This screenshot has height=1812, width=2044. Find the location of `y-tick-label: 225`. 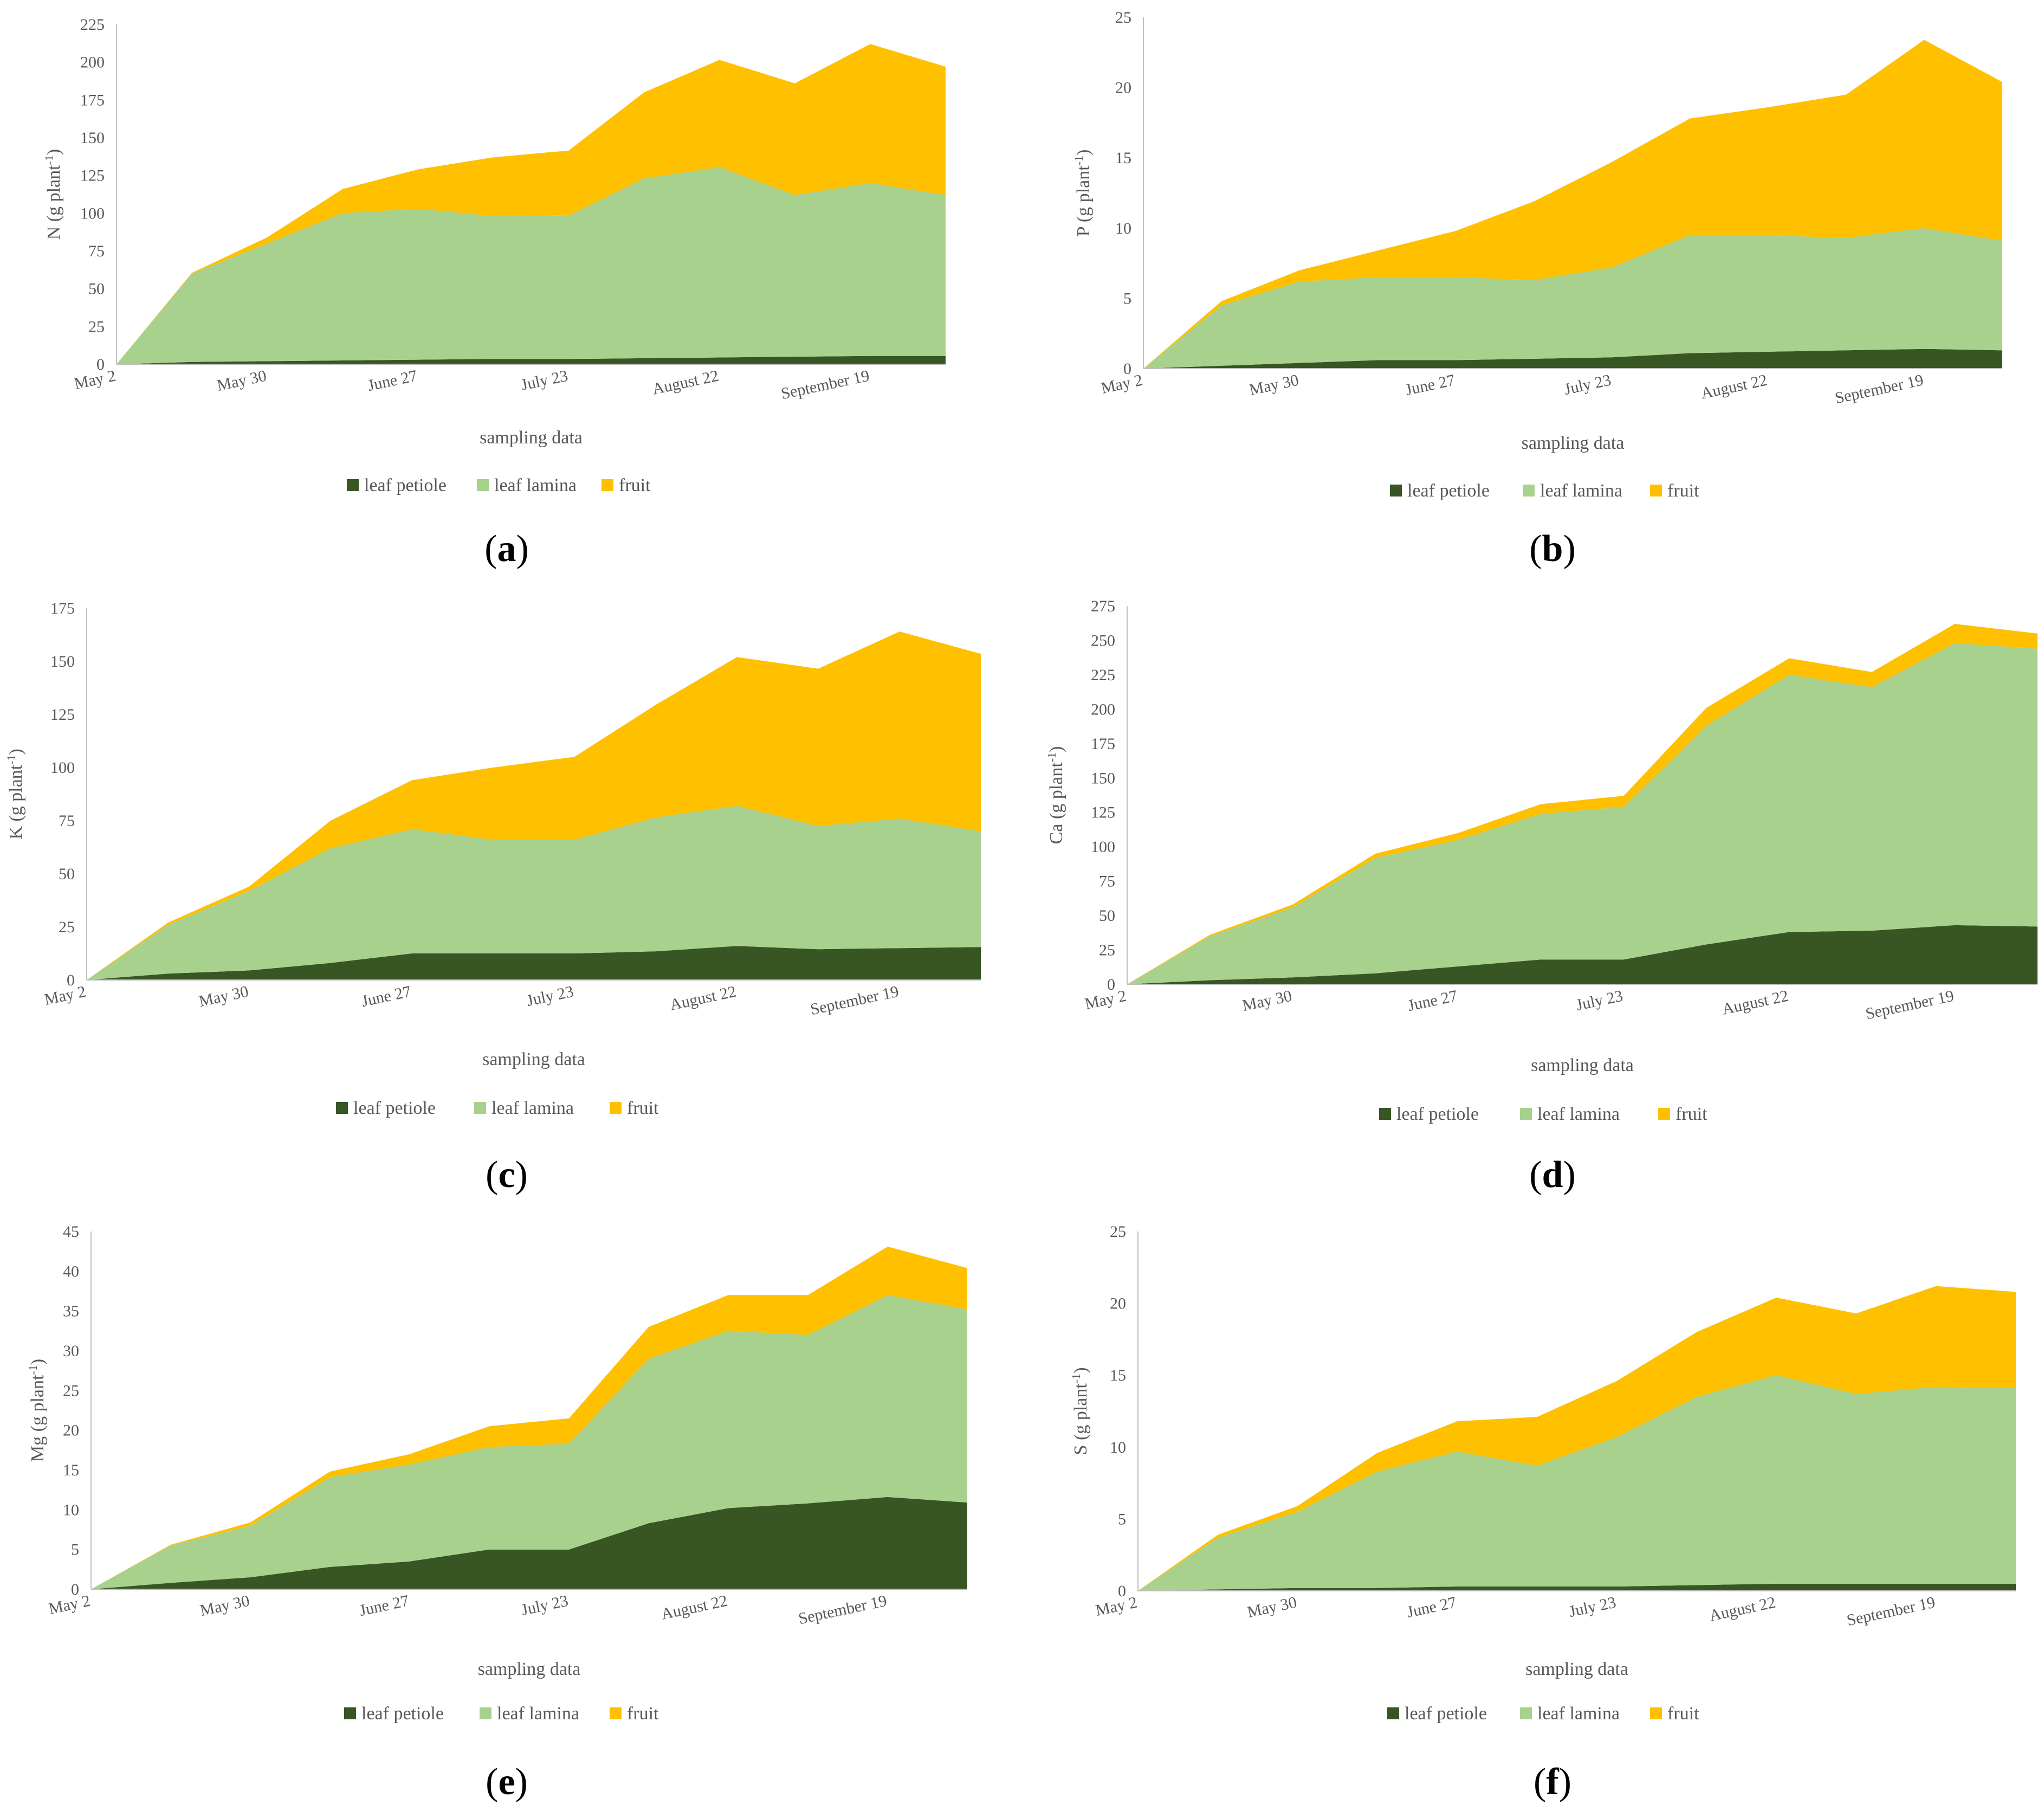

y-tick-label: 225 is located at coordinates (92, 25).